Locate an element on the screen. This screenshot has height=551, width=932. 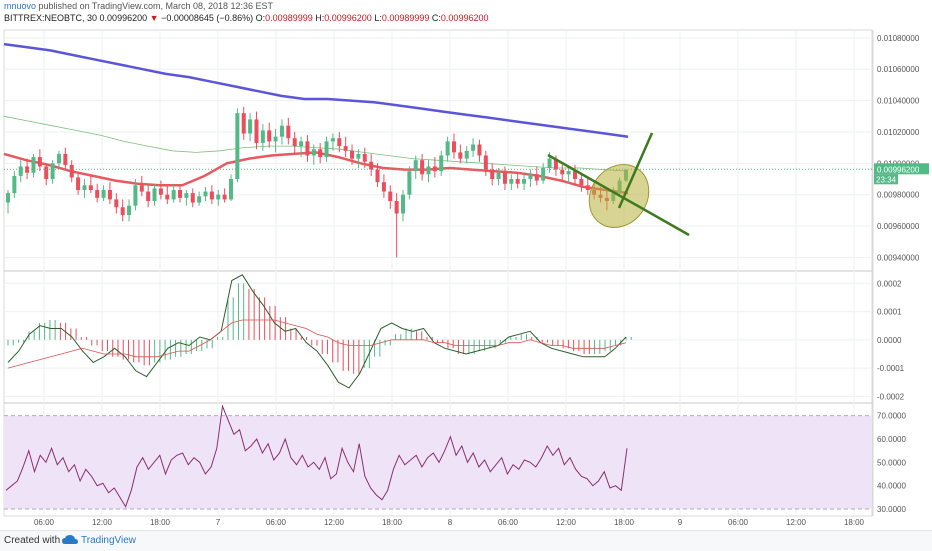
x-tick-label: 7 is located at coordinates (218, 522).